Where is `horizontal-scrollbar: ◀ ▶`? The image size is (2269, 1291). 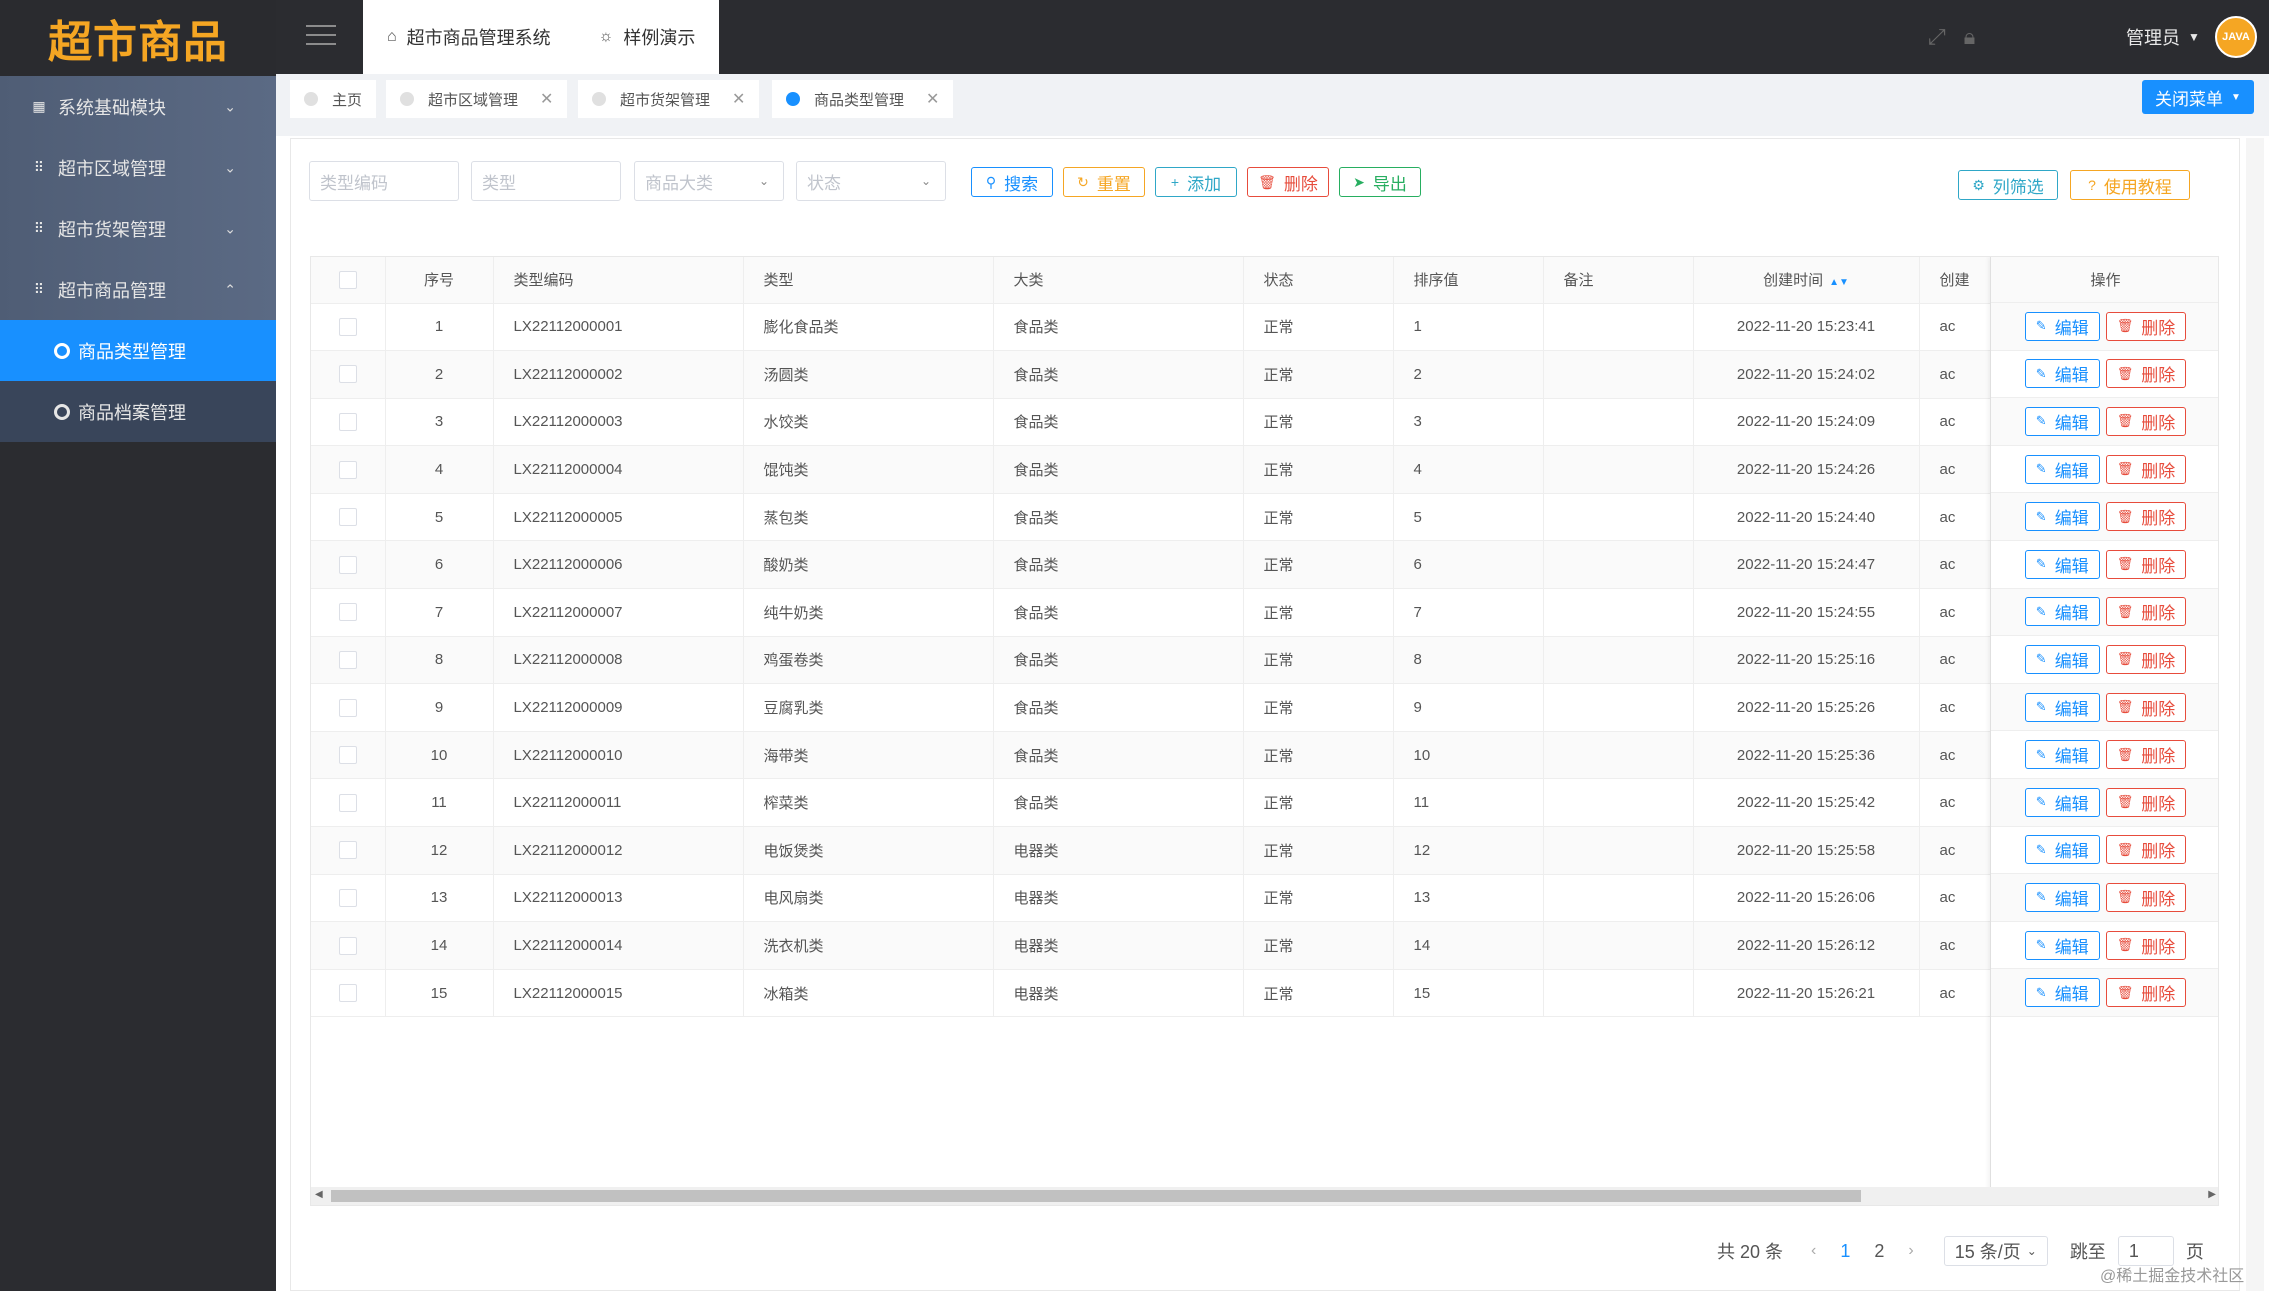
horizontal-scrollbar: ◀ ▶ is located at coordinates (1264, 1196).